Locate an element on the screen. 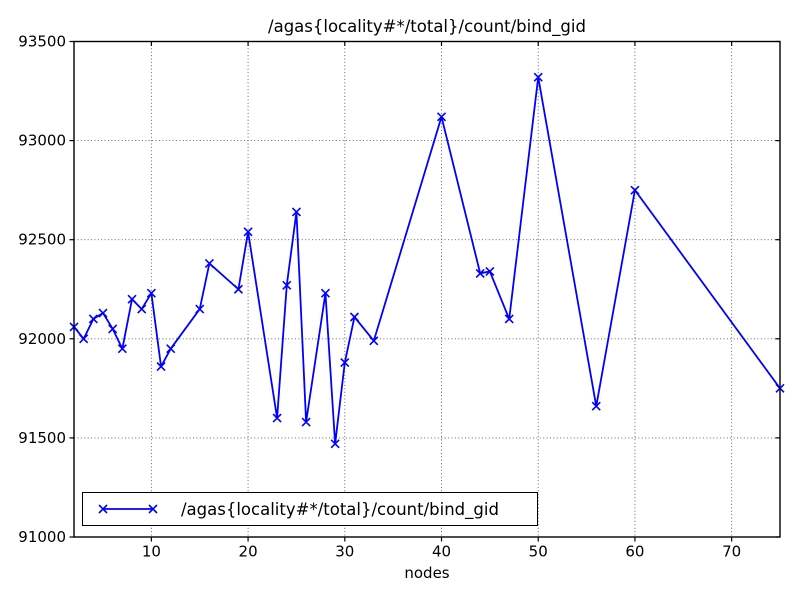 This screenshot has width=800, height=600. x-tick-label: 20 is located at coordinates (248, 552).